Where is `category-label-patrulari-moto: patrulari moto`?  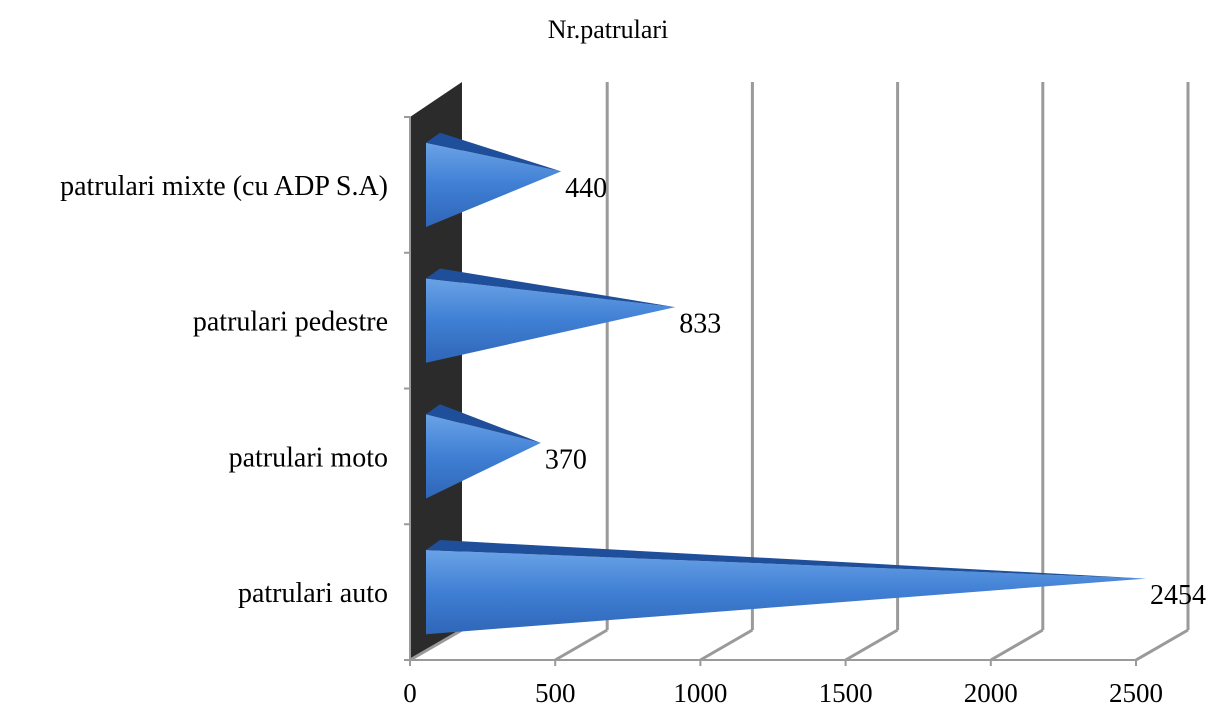 category-label-patrulari-moto: patrulari moto is located at coordinates (308, 457).